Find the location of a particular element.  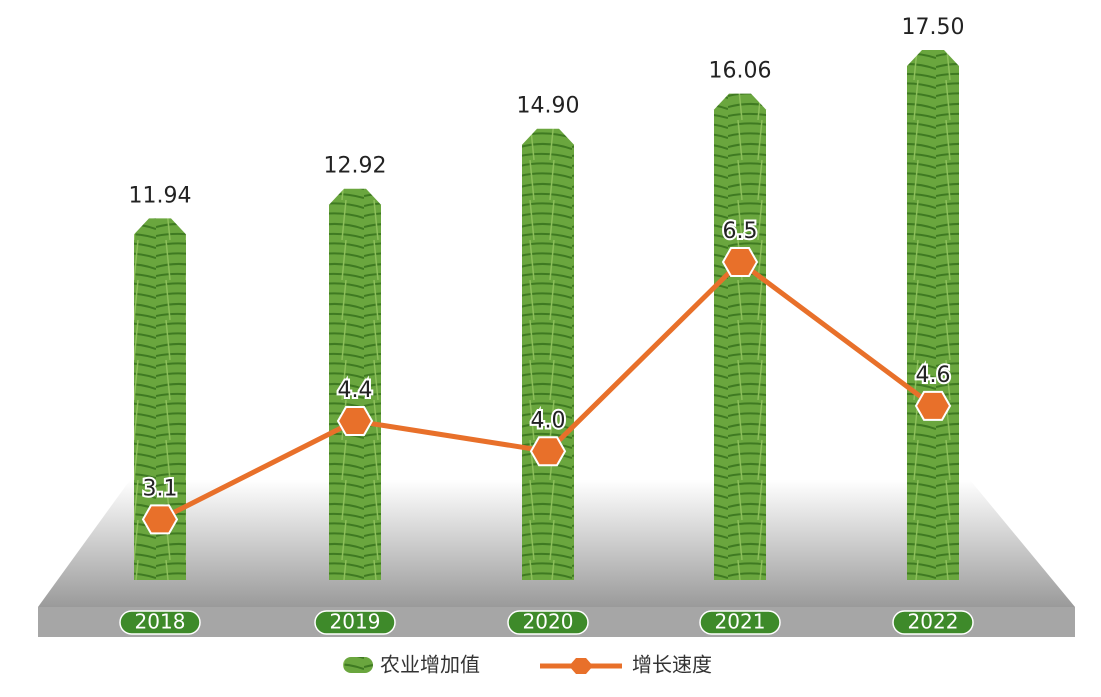

data-label: 4.4 is located at coordinates (355, 390).